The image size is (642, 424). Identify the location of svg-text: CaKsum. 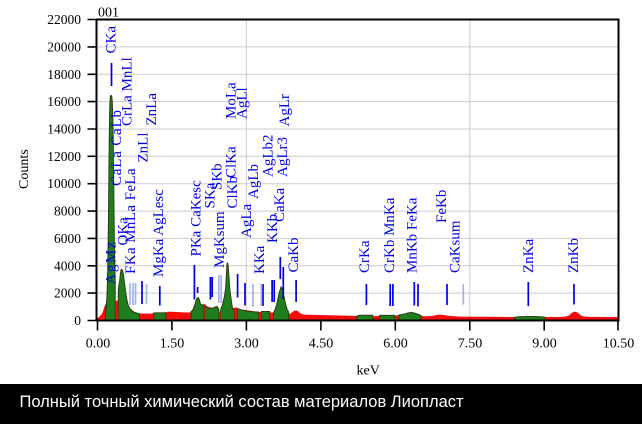
(456, 246).